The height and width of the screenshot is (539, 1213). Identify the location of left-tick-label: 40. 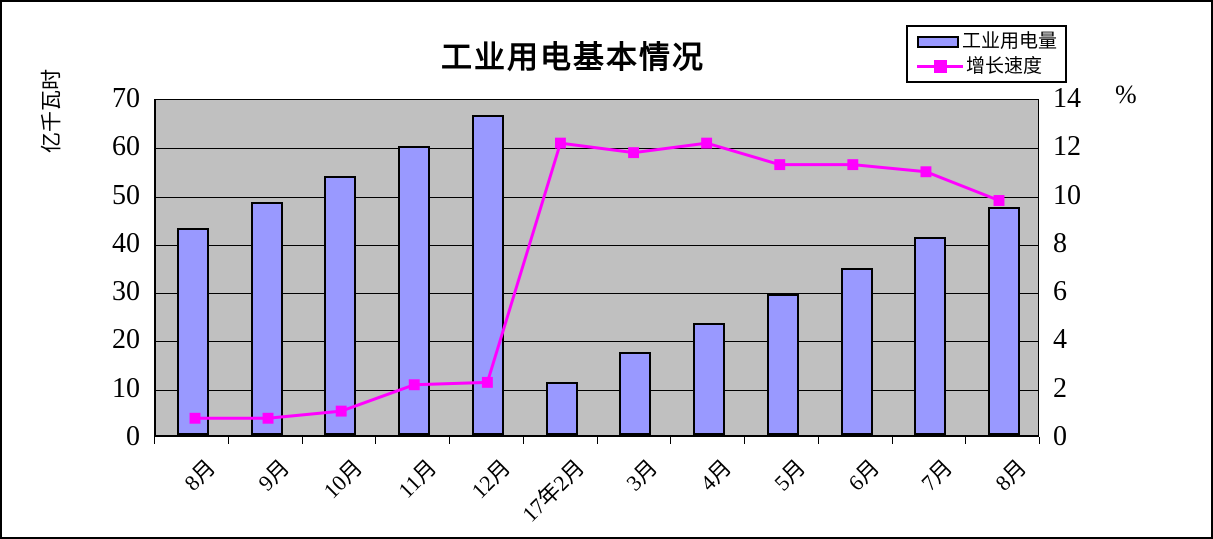
(126, 243).